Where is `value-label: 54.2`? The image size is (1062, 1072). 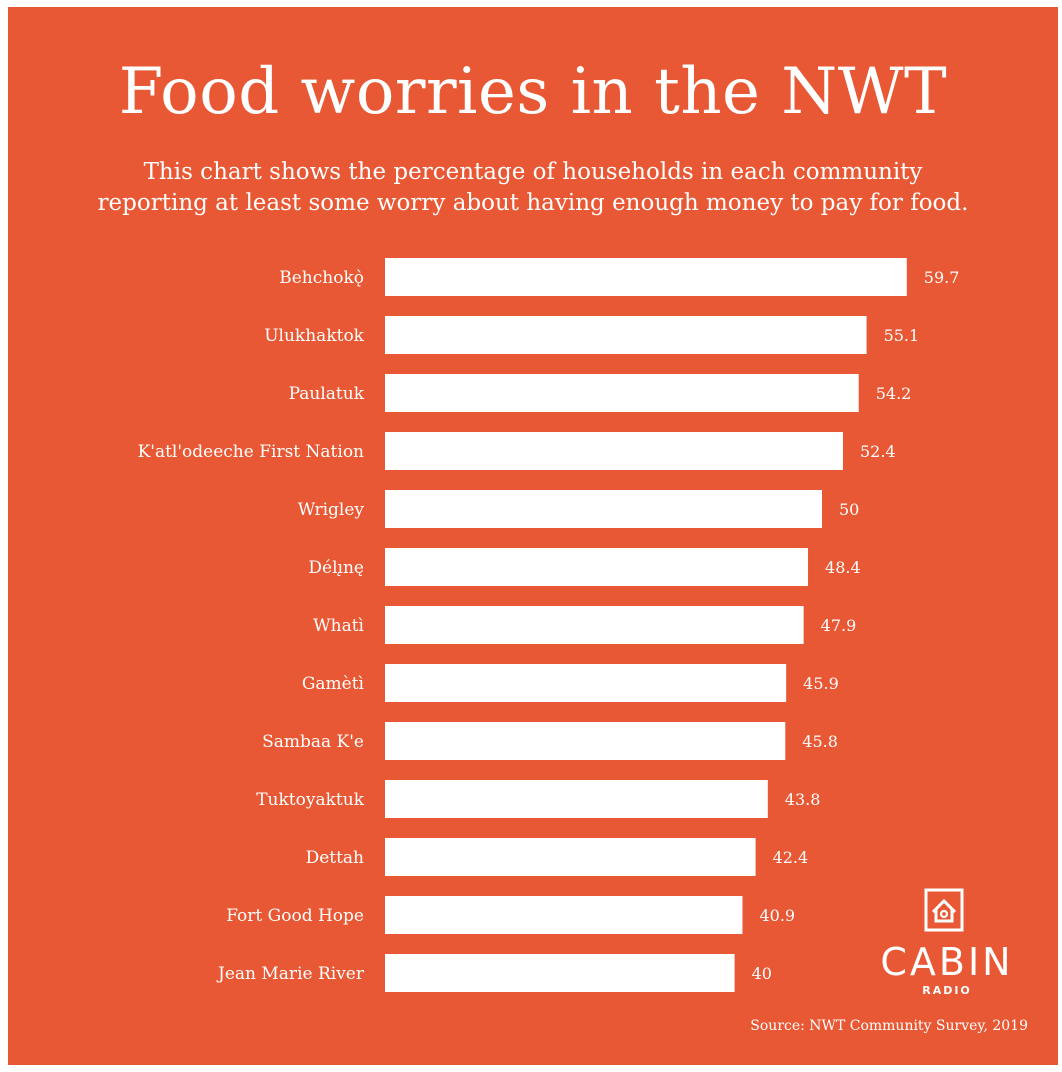
value-label: 54.2 is located at coordinates (894, 393).